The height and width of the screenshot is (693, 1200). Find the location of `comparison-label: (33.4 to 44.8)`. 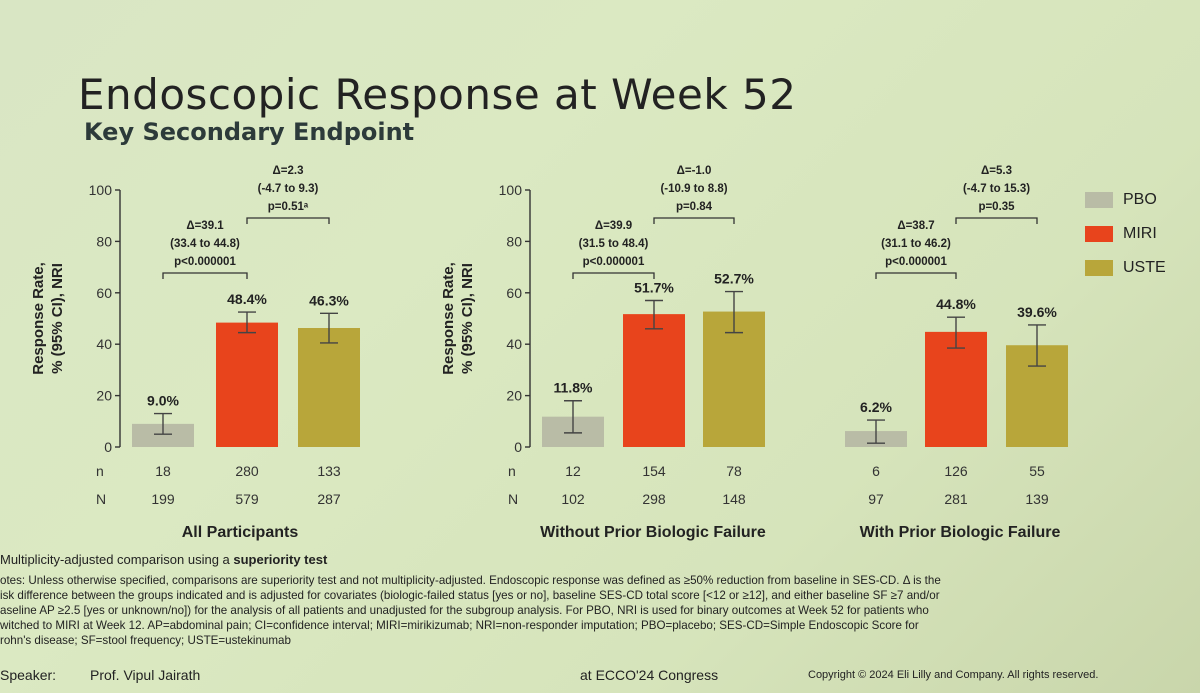

comparison-label: (33.4 to 44.8) is located at coordinates (205, 244).